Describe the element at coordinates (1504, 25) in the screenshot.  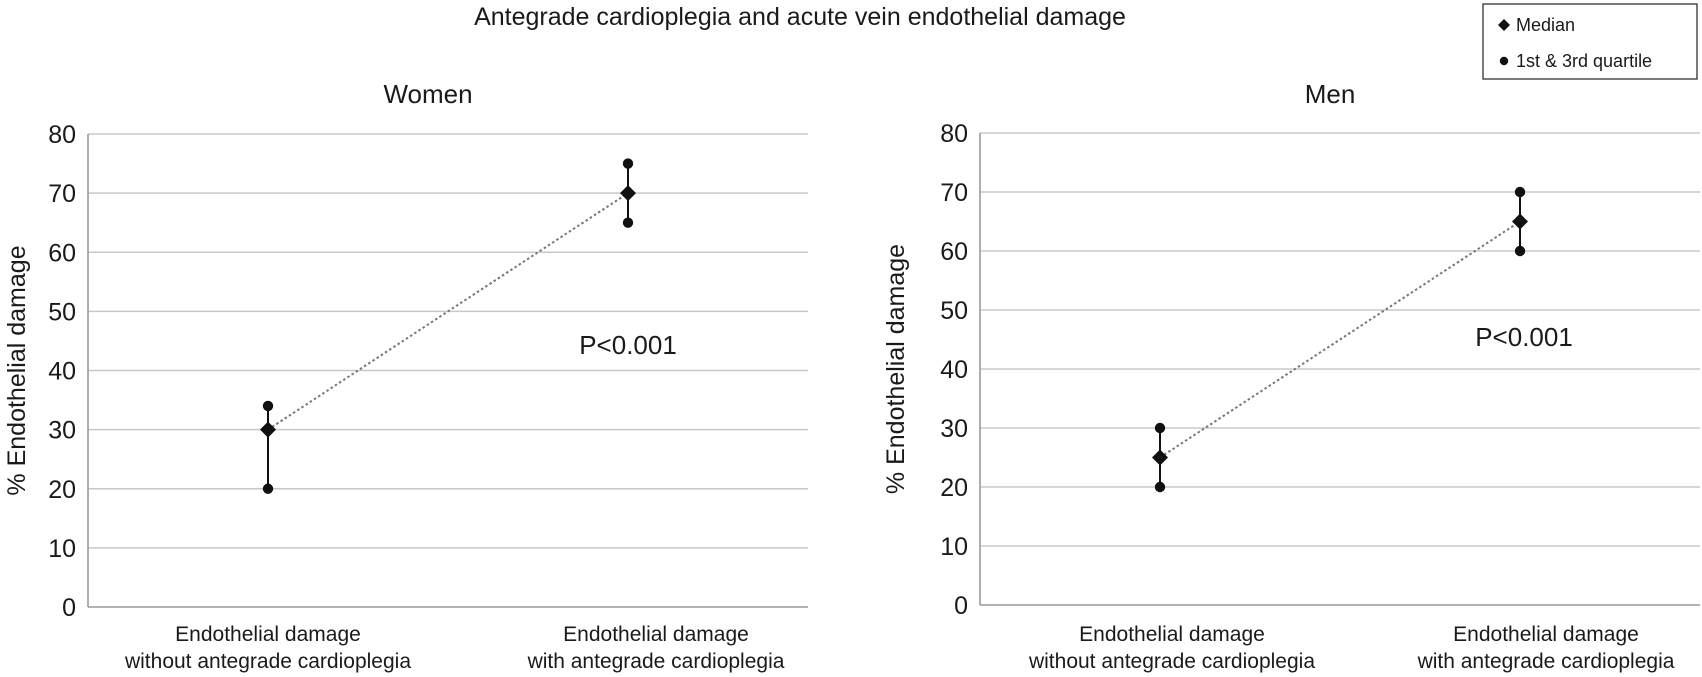
I see `legend-median-diamond-icon` at that location.